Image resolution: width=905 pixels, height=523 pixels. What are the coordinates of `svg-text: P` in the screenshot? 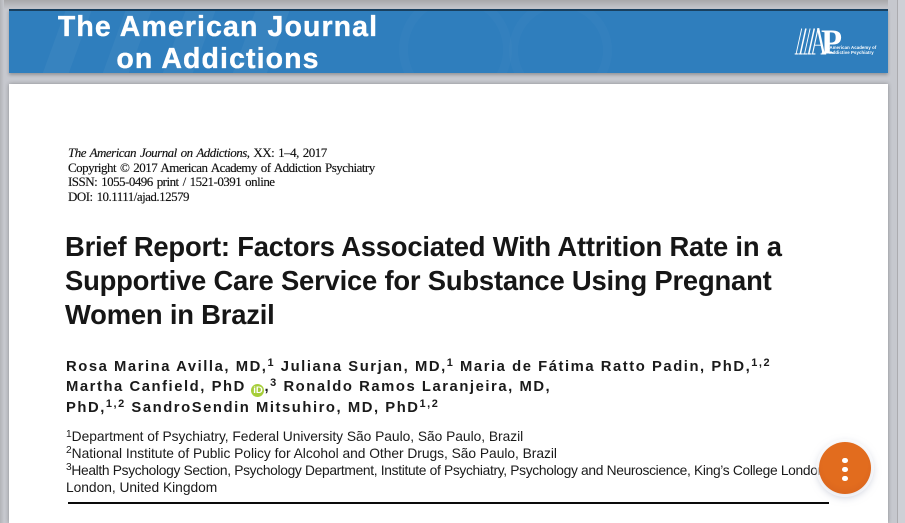 It's located at (831, 43).